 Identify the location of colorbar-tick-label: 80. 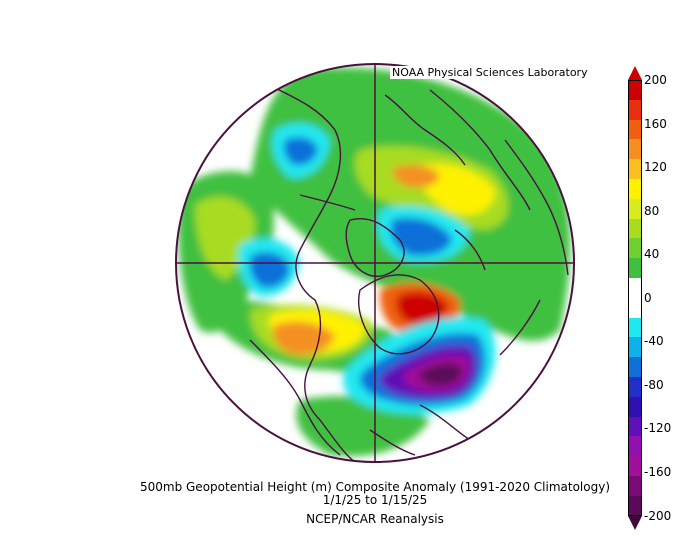
(652, 210).